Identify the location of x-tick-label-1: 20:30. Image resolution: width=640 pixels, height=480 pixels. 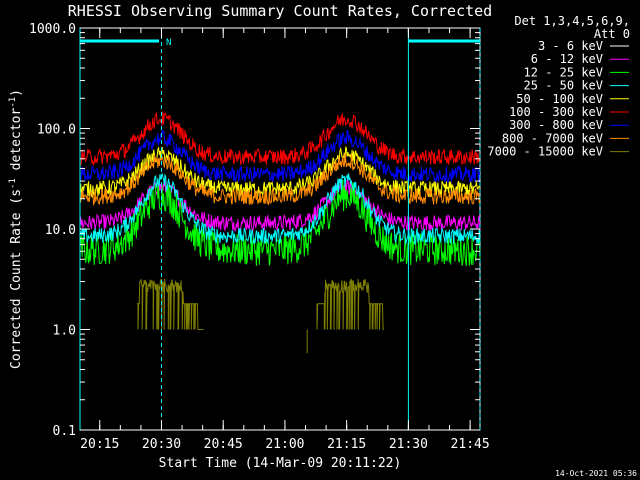
(161, 444).